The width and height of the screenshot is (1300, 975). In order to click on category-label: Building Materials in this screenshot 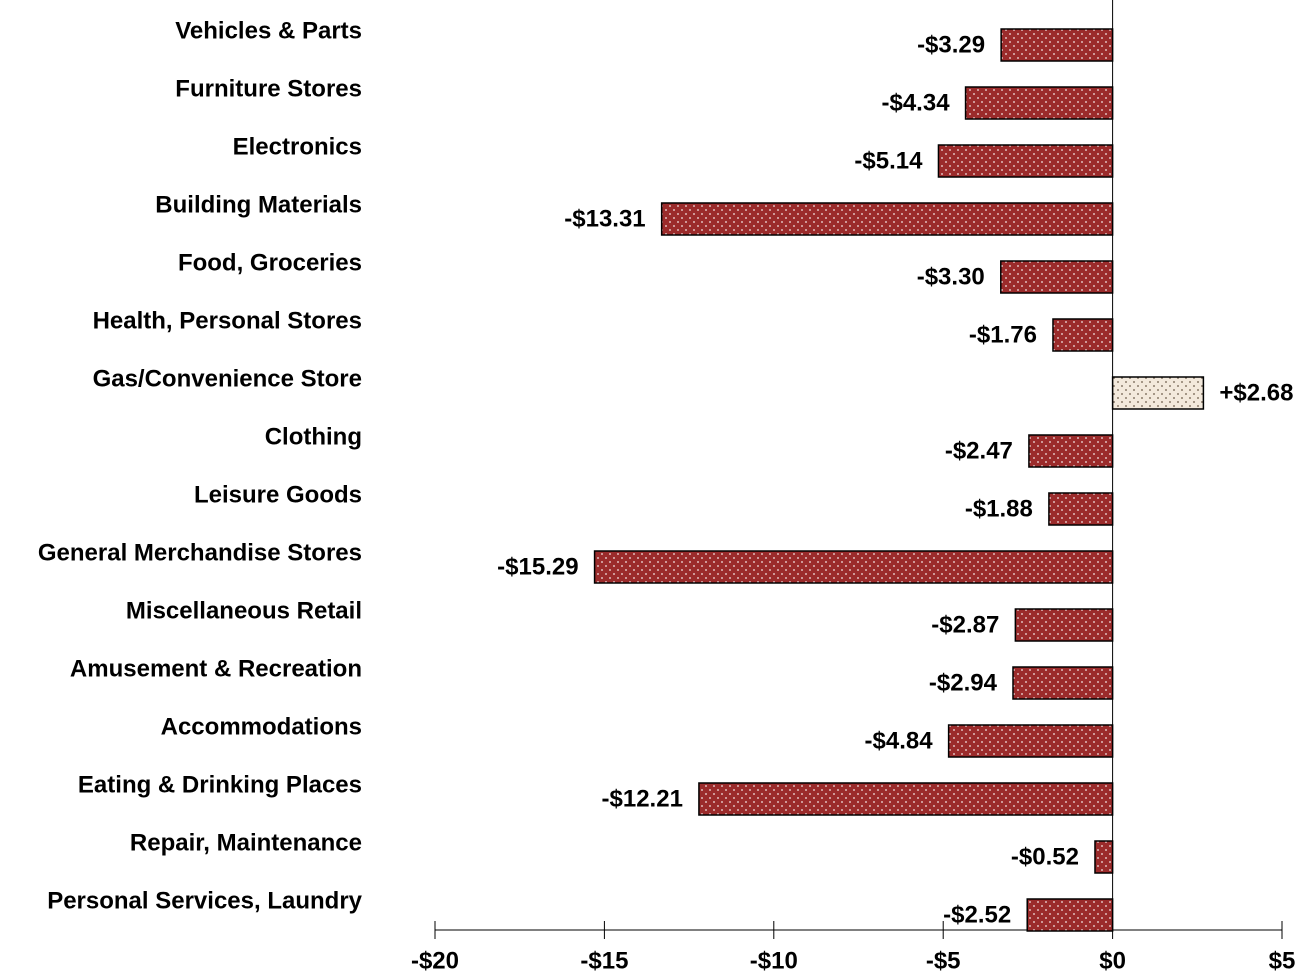, I will do `click(258, 204)`.